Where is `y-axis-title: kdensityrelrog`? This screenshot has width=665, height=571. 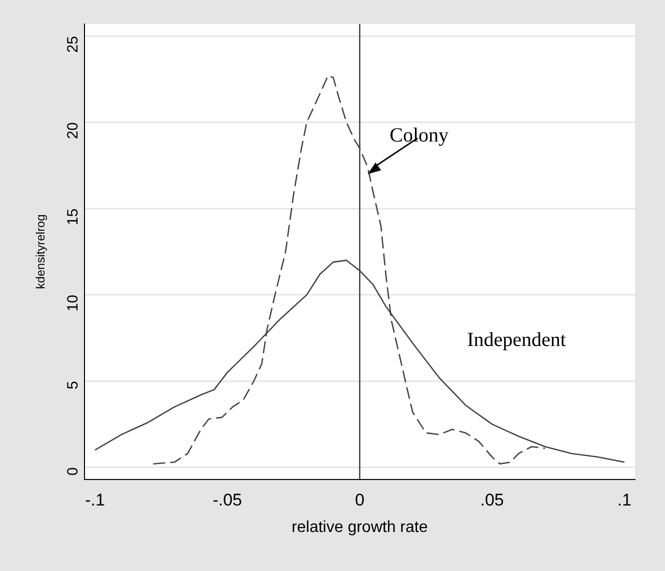
y-axis-title: kdensityrelrog is located at coordinates (41, 252).